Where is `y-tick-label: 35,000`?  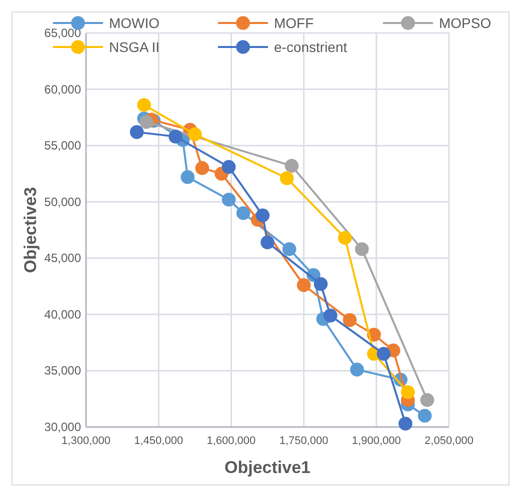 y-tick-label: 35,000 is located at coordinates (63, 371).